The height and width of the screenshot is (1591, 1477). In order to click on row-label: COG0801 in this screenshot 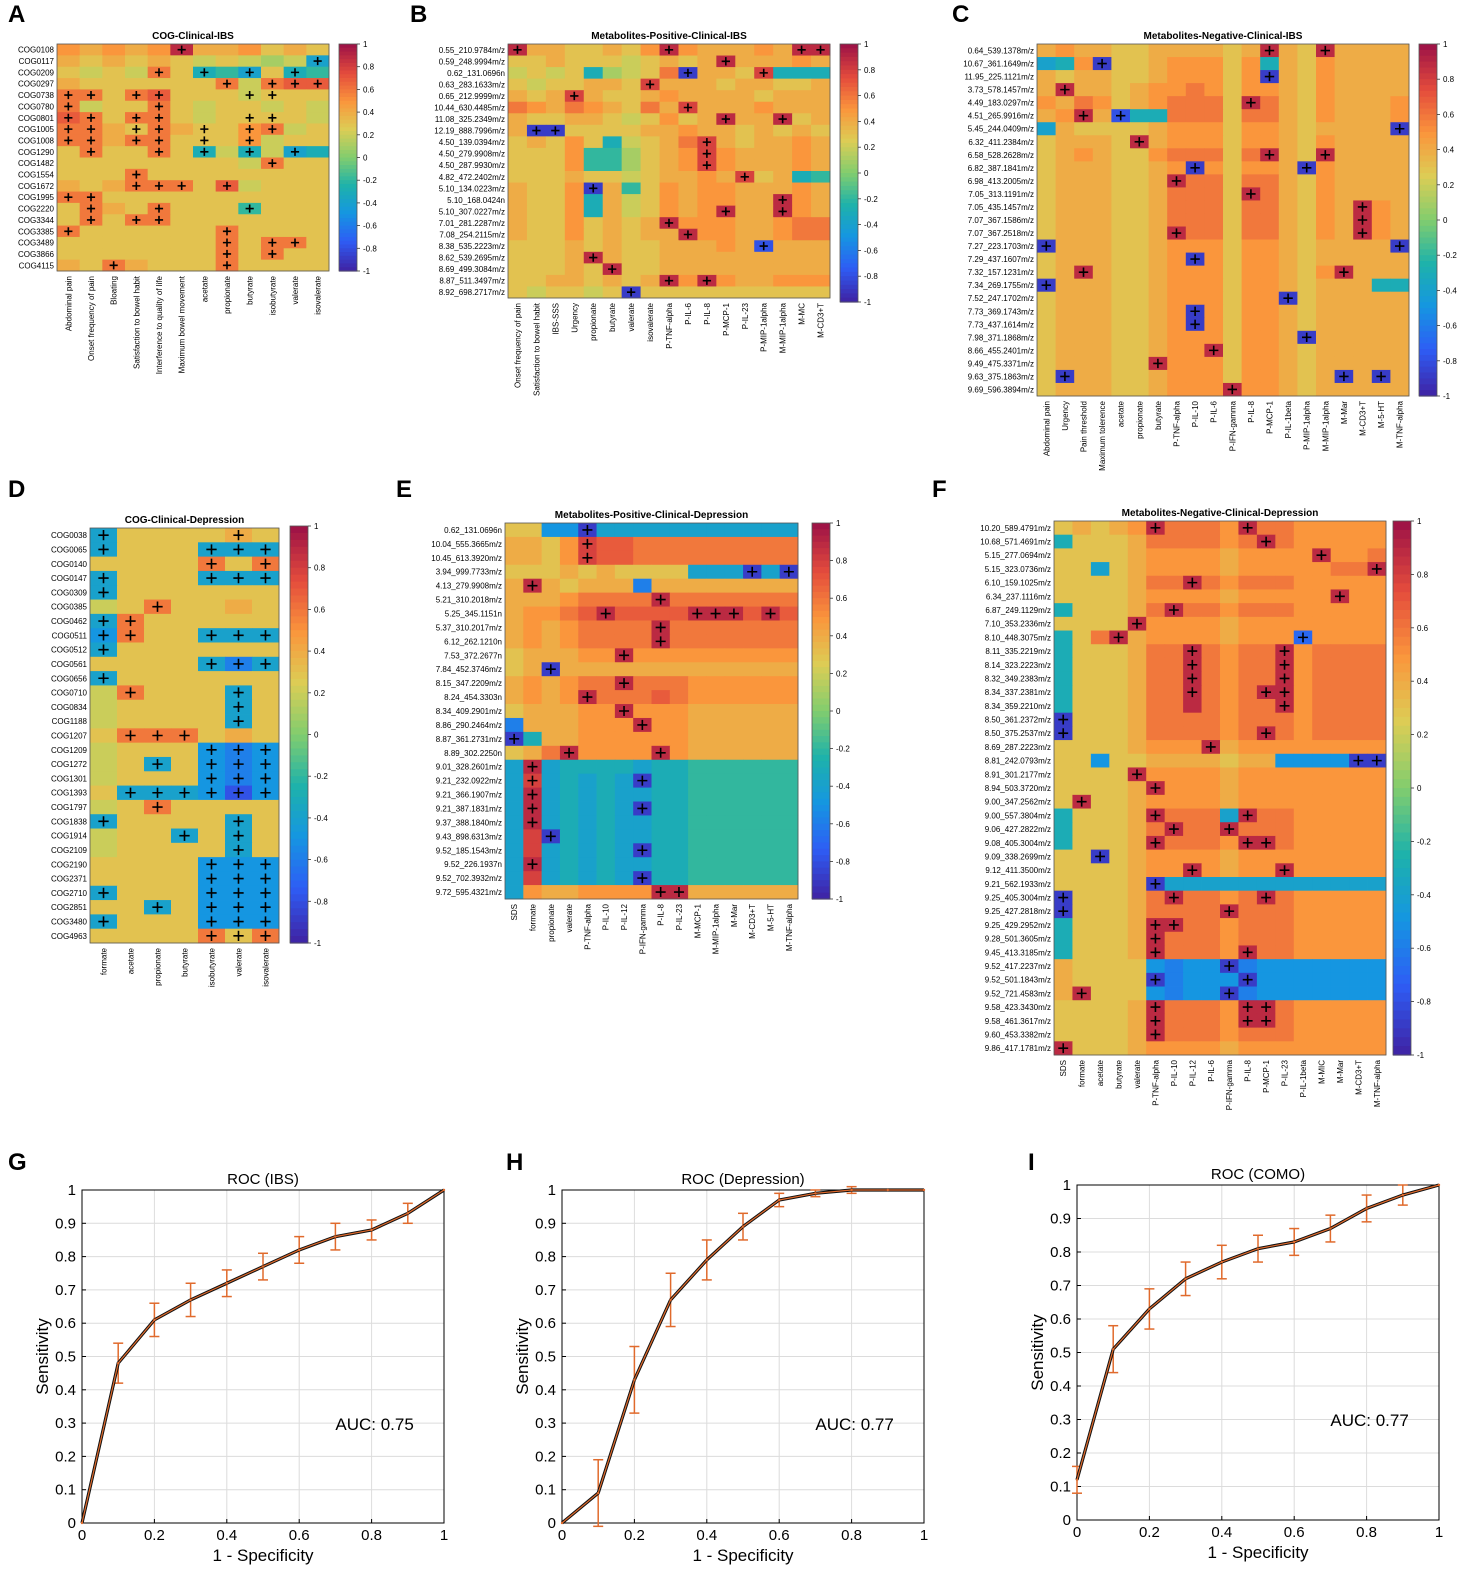, I will do `click(36, 118)`.